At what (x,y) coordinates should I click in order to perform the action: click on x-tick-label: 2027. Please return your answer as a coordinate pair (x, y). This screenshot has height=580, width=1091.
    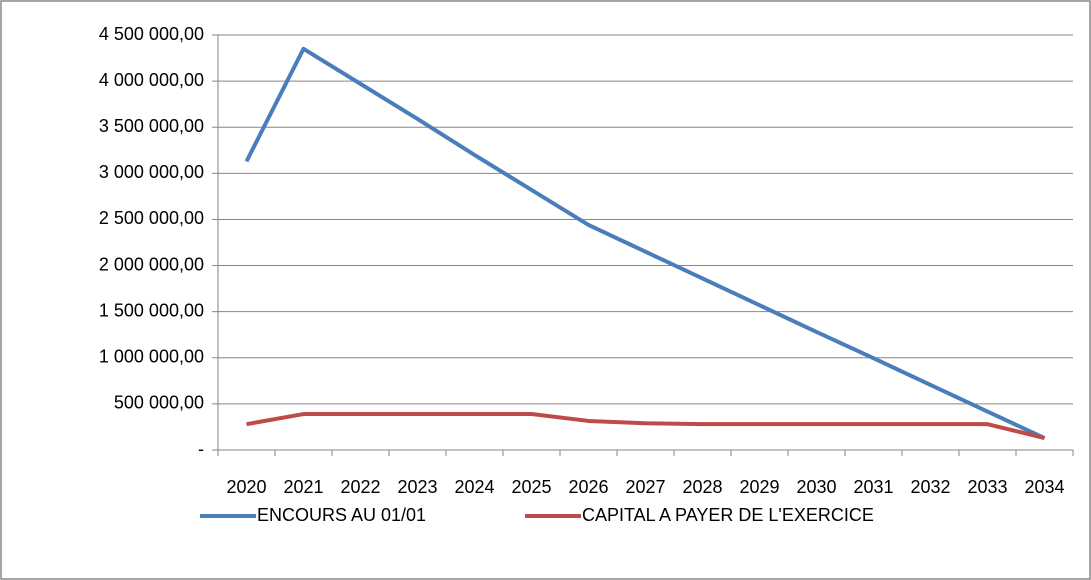
    Looking at the image, I should click on (645, 487).